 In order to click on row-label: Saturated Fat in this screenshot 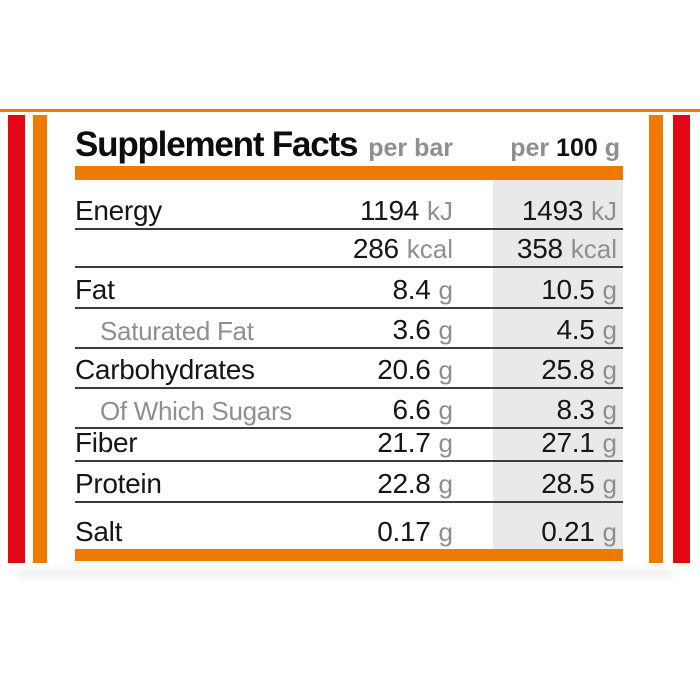, I will do `click(177, 331)`.